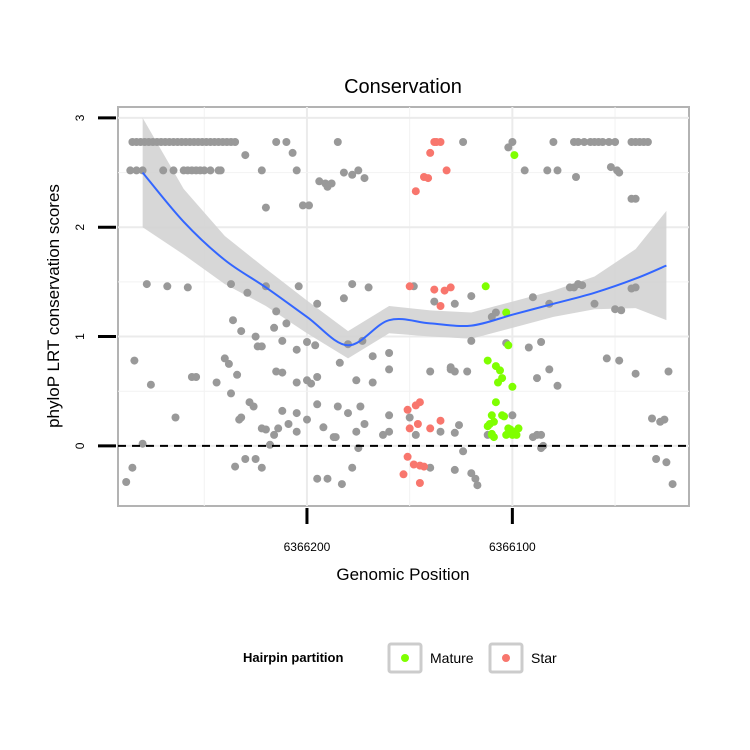 This screenshot has height=750, width=750. Describe the element at coordinates (452, 658) in the screenshot. I see `legend-label-mature: Mature` at that location.